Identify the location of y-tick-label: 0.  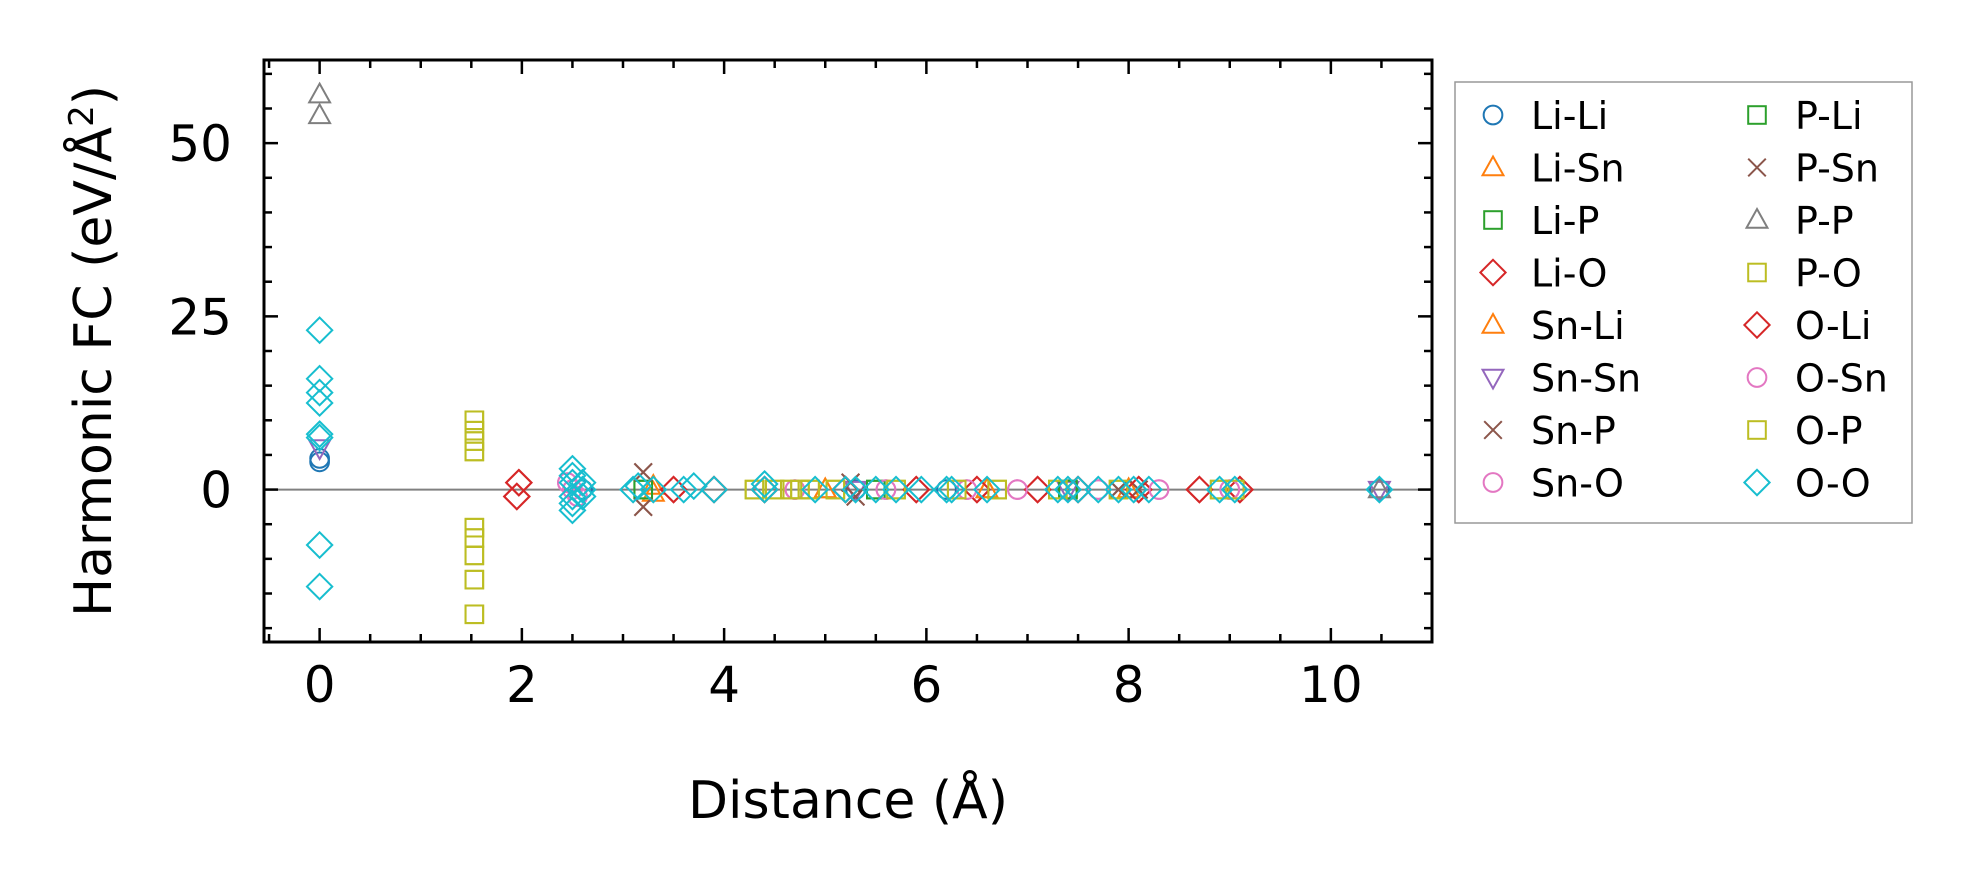
(216, 491).